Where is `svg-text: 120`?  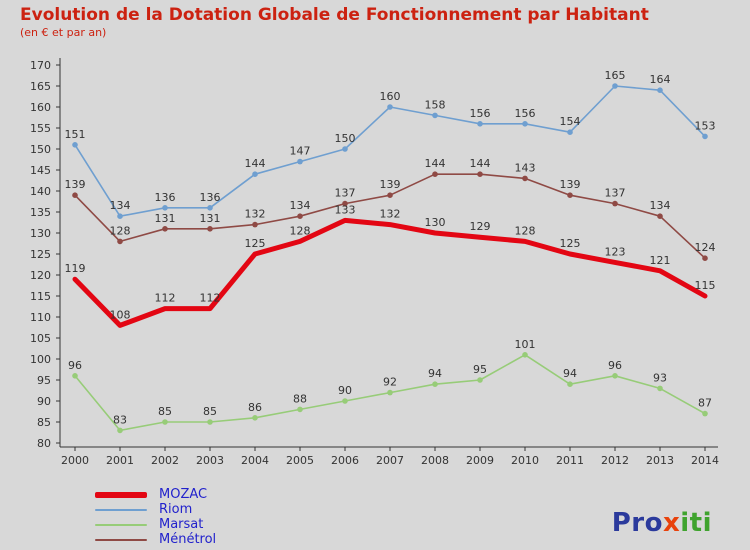 svg-text: 120 is located at coordinates (40, 275).